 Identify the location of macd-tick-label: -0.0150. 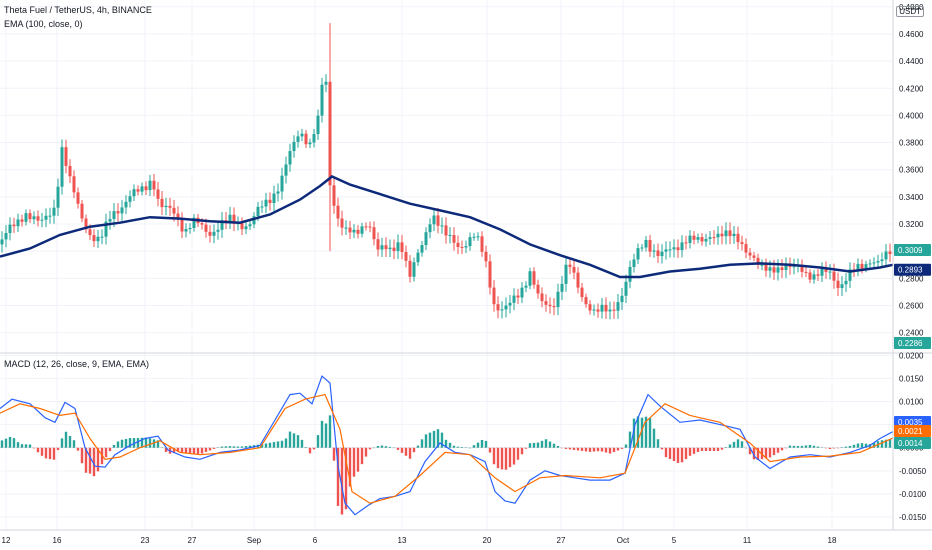
(913, 517).